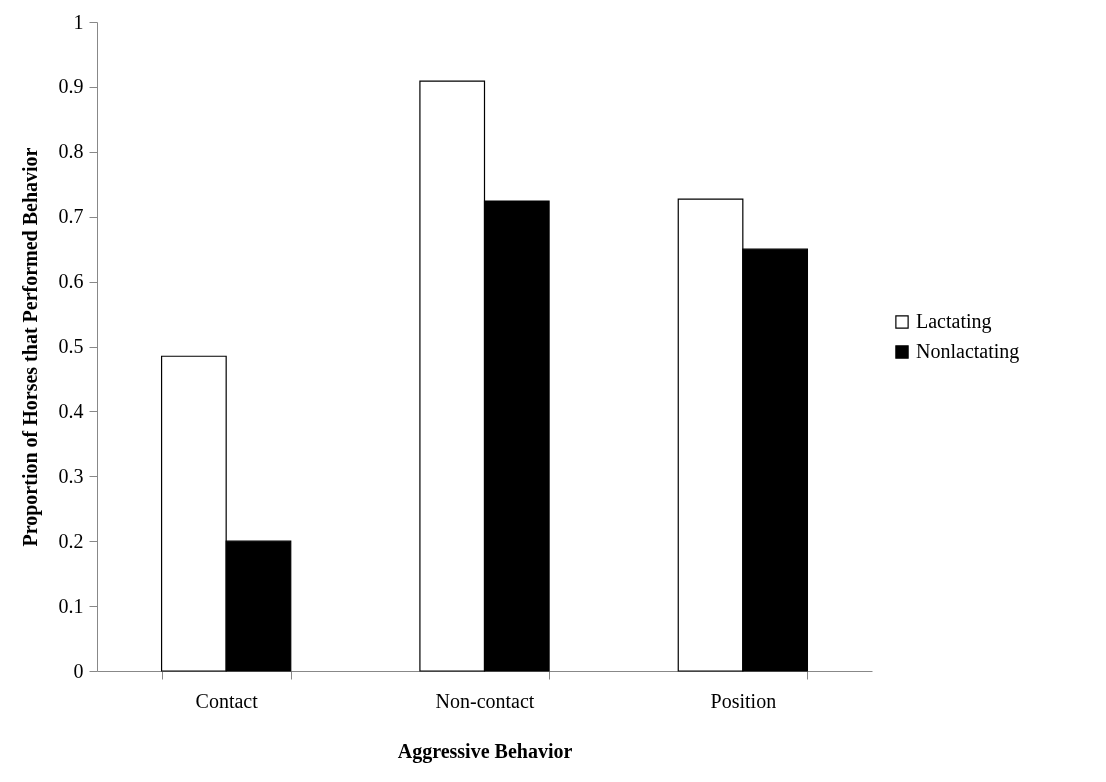  Describe the element at coordinates (485, 700) in the screenshot. I see `x-tick-label: Non-contact` at that location.